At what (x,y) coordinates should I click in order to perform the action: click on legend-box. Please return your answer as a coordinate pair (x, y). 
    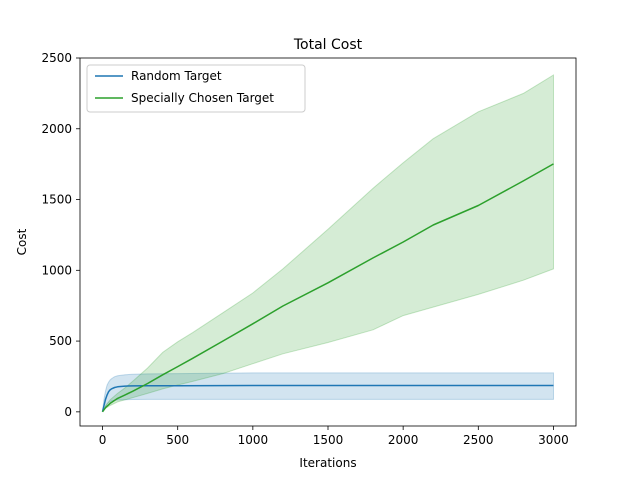
    Looking at the image, I should click on (196, 88).